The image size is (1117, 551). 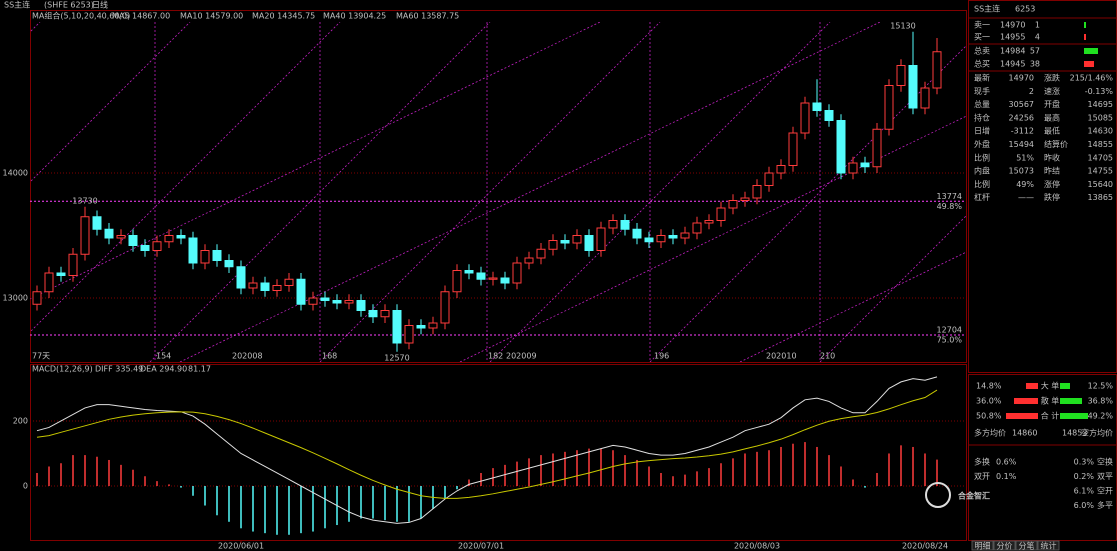 I want to click on x-tick-label: 2020/06/01, so click(x=241, y=546).